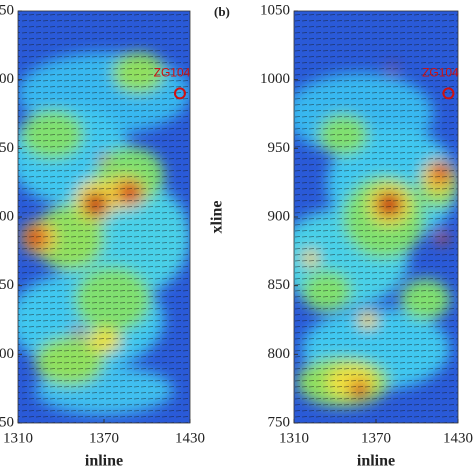 The image size is (474, 474). What do you see at coordinates (217, 217) in the screenshot?
I see `y-axis-label: xline` at bounding box center [217, 217].